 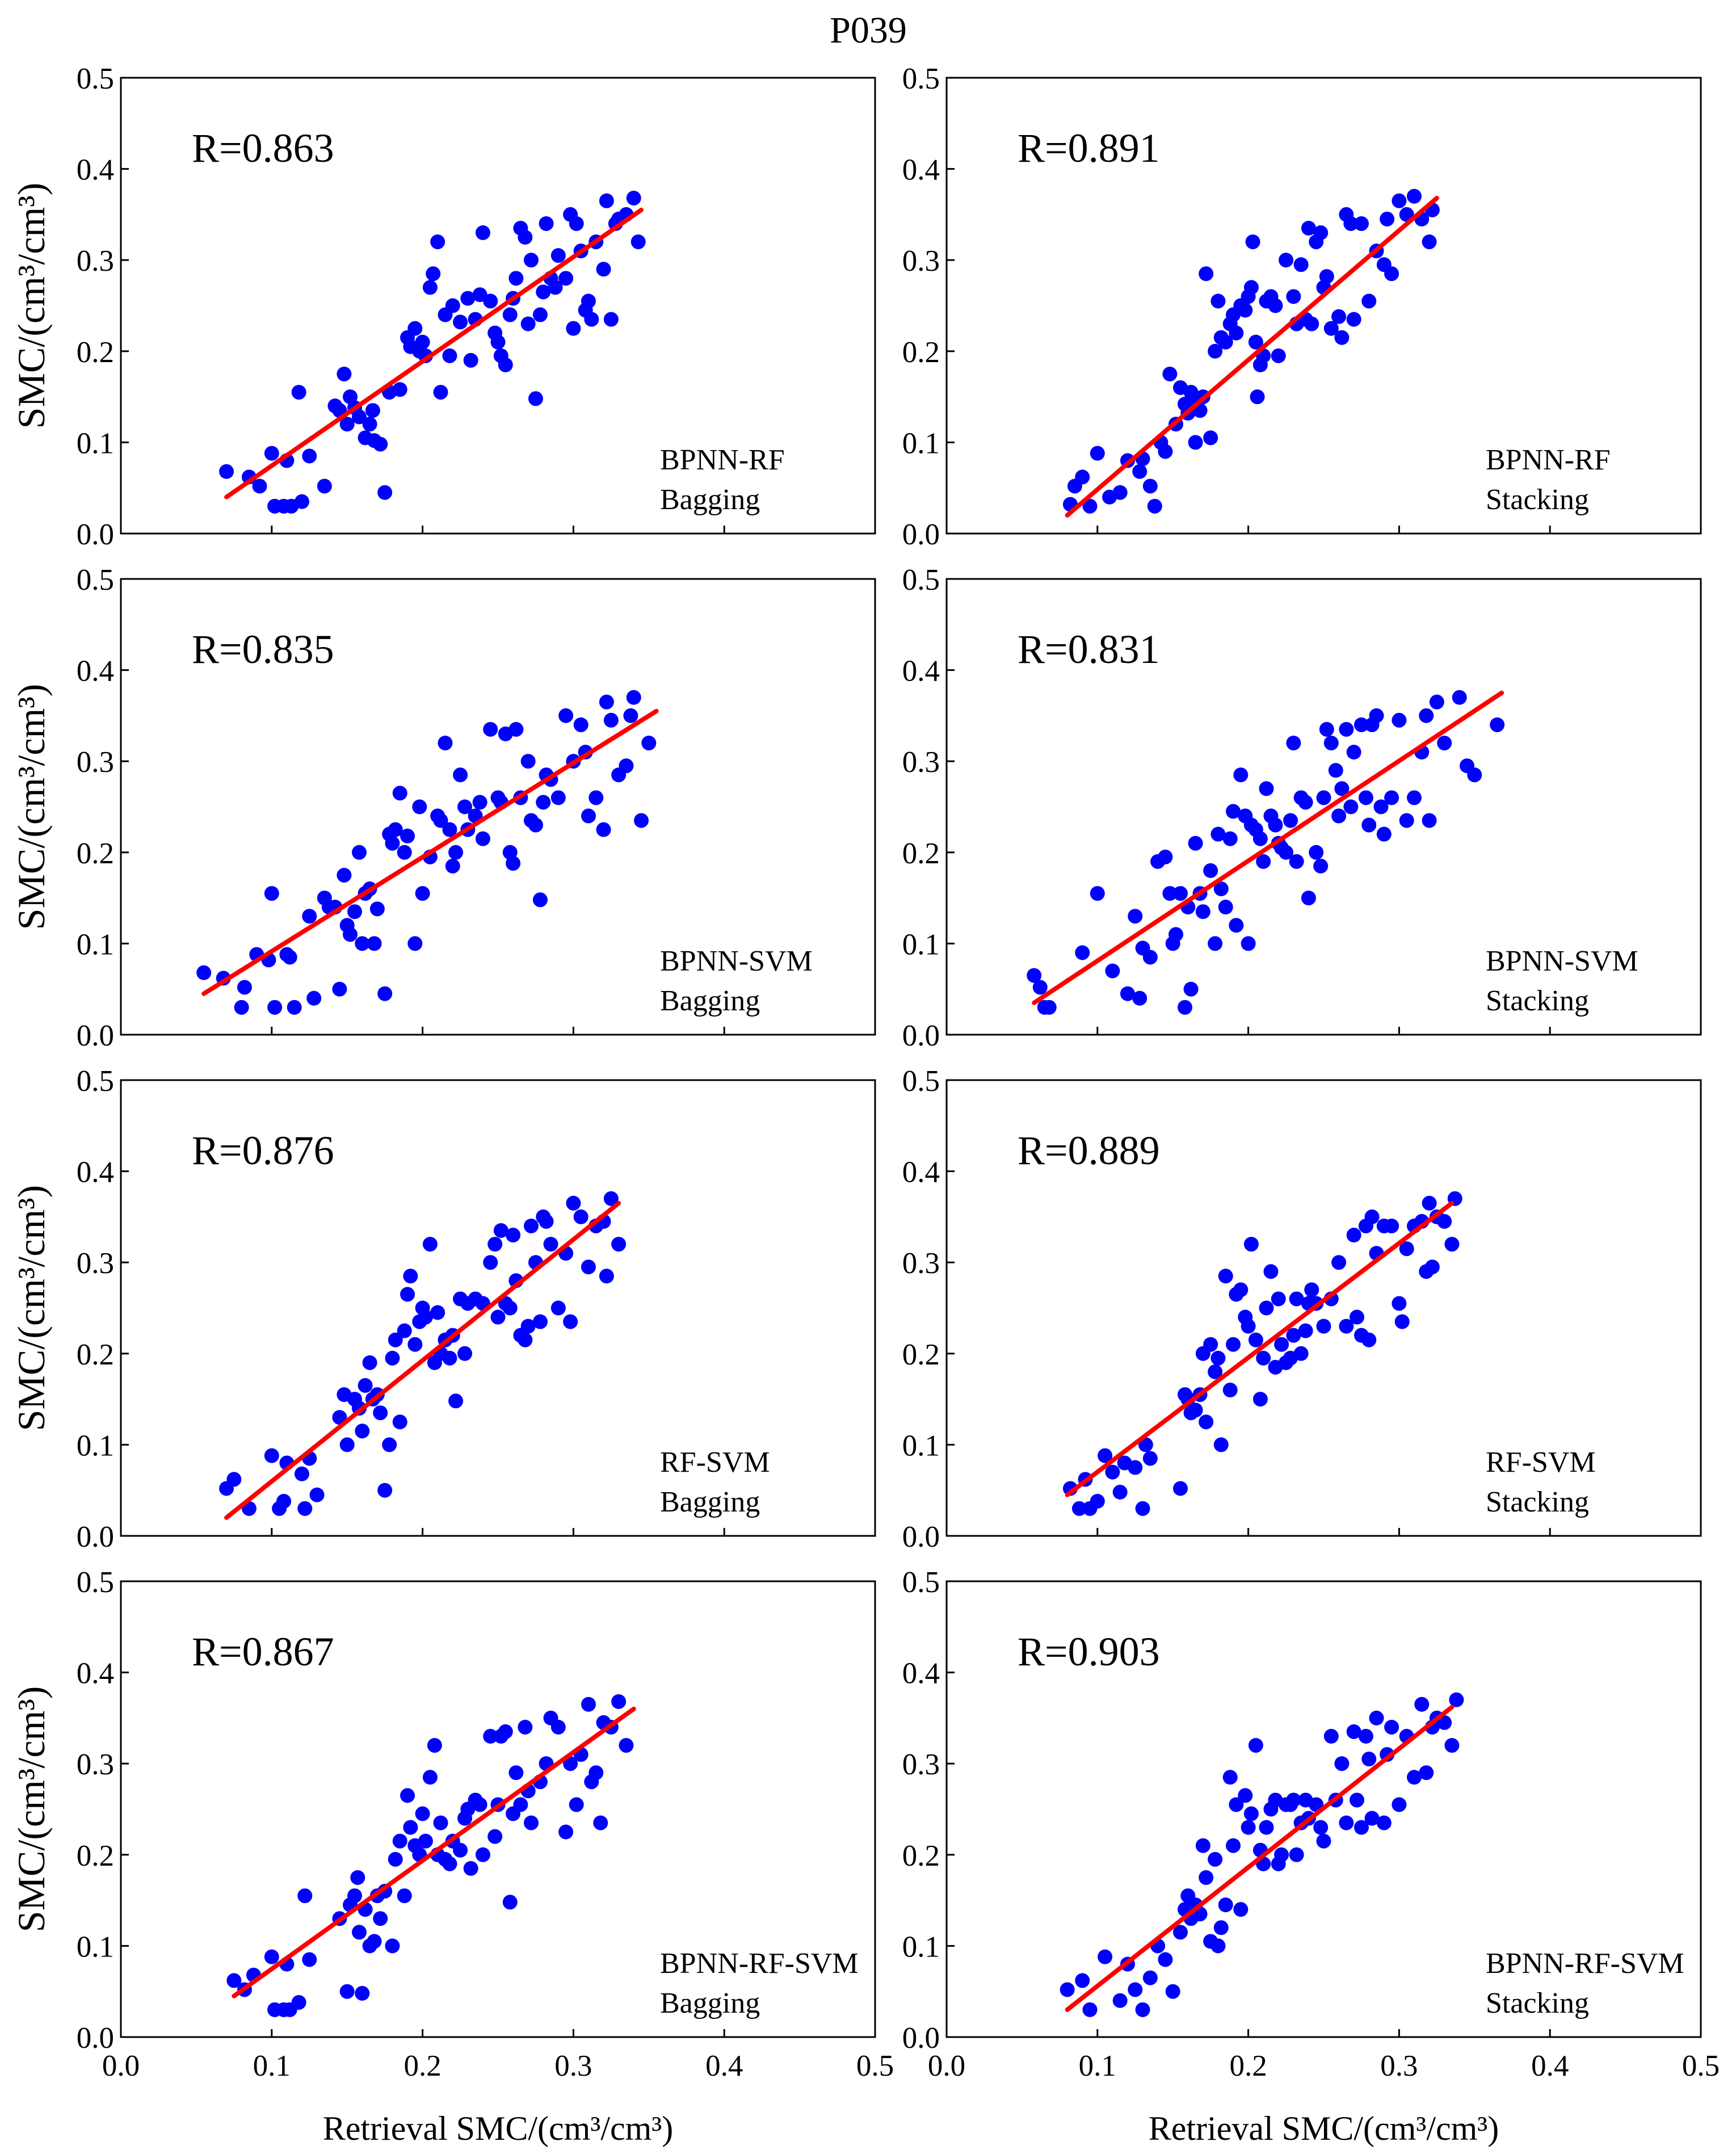 What do you see at coordinates (1097, 2066) in the screenshot?
I see `x-tick-label: 0.1` at bounding box center [1097, 2066].